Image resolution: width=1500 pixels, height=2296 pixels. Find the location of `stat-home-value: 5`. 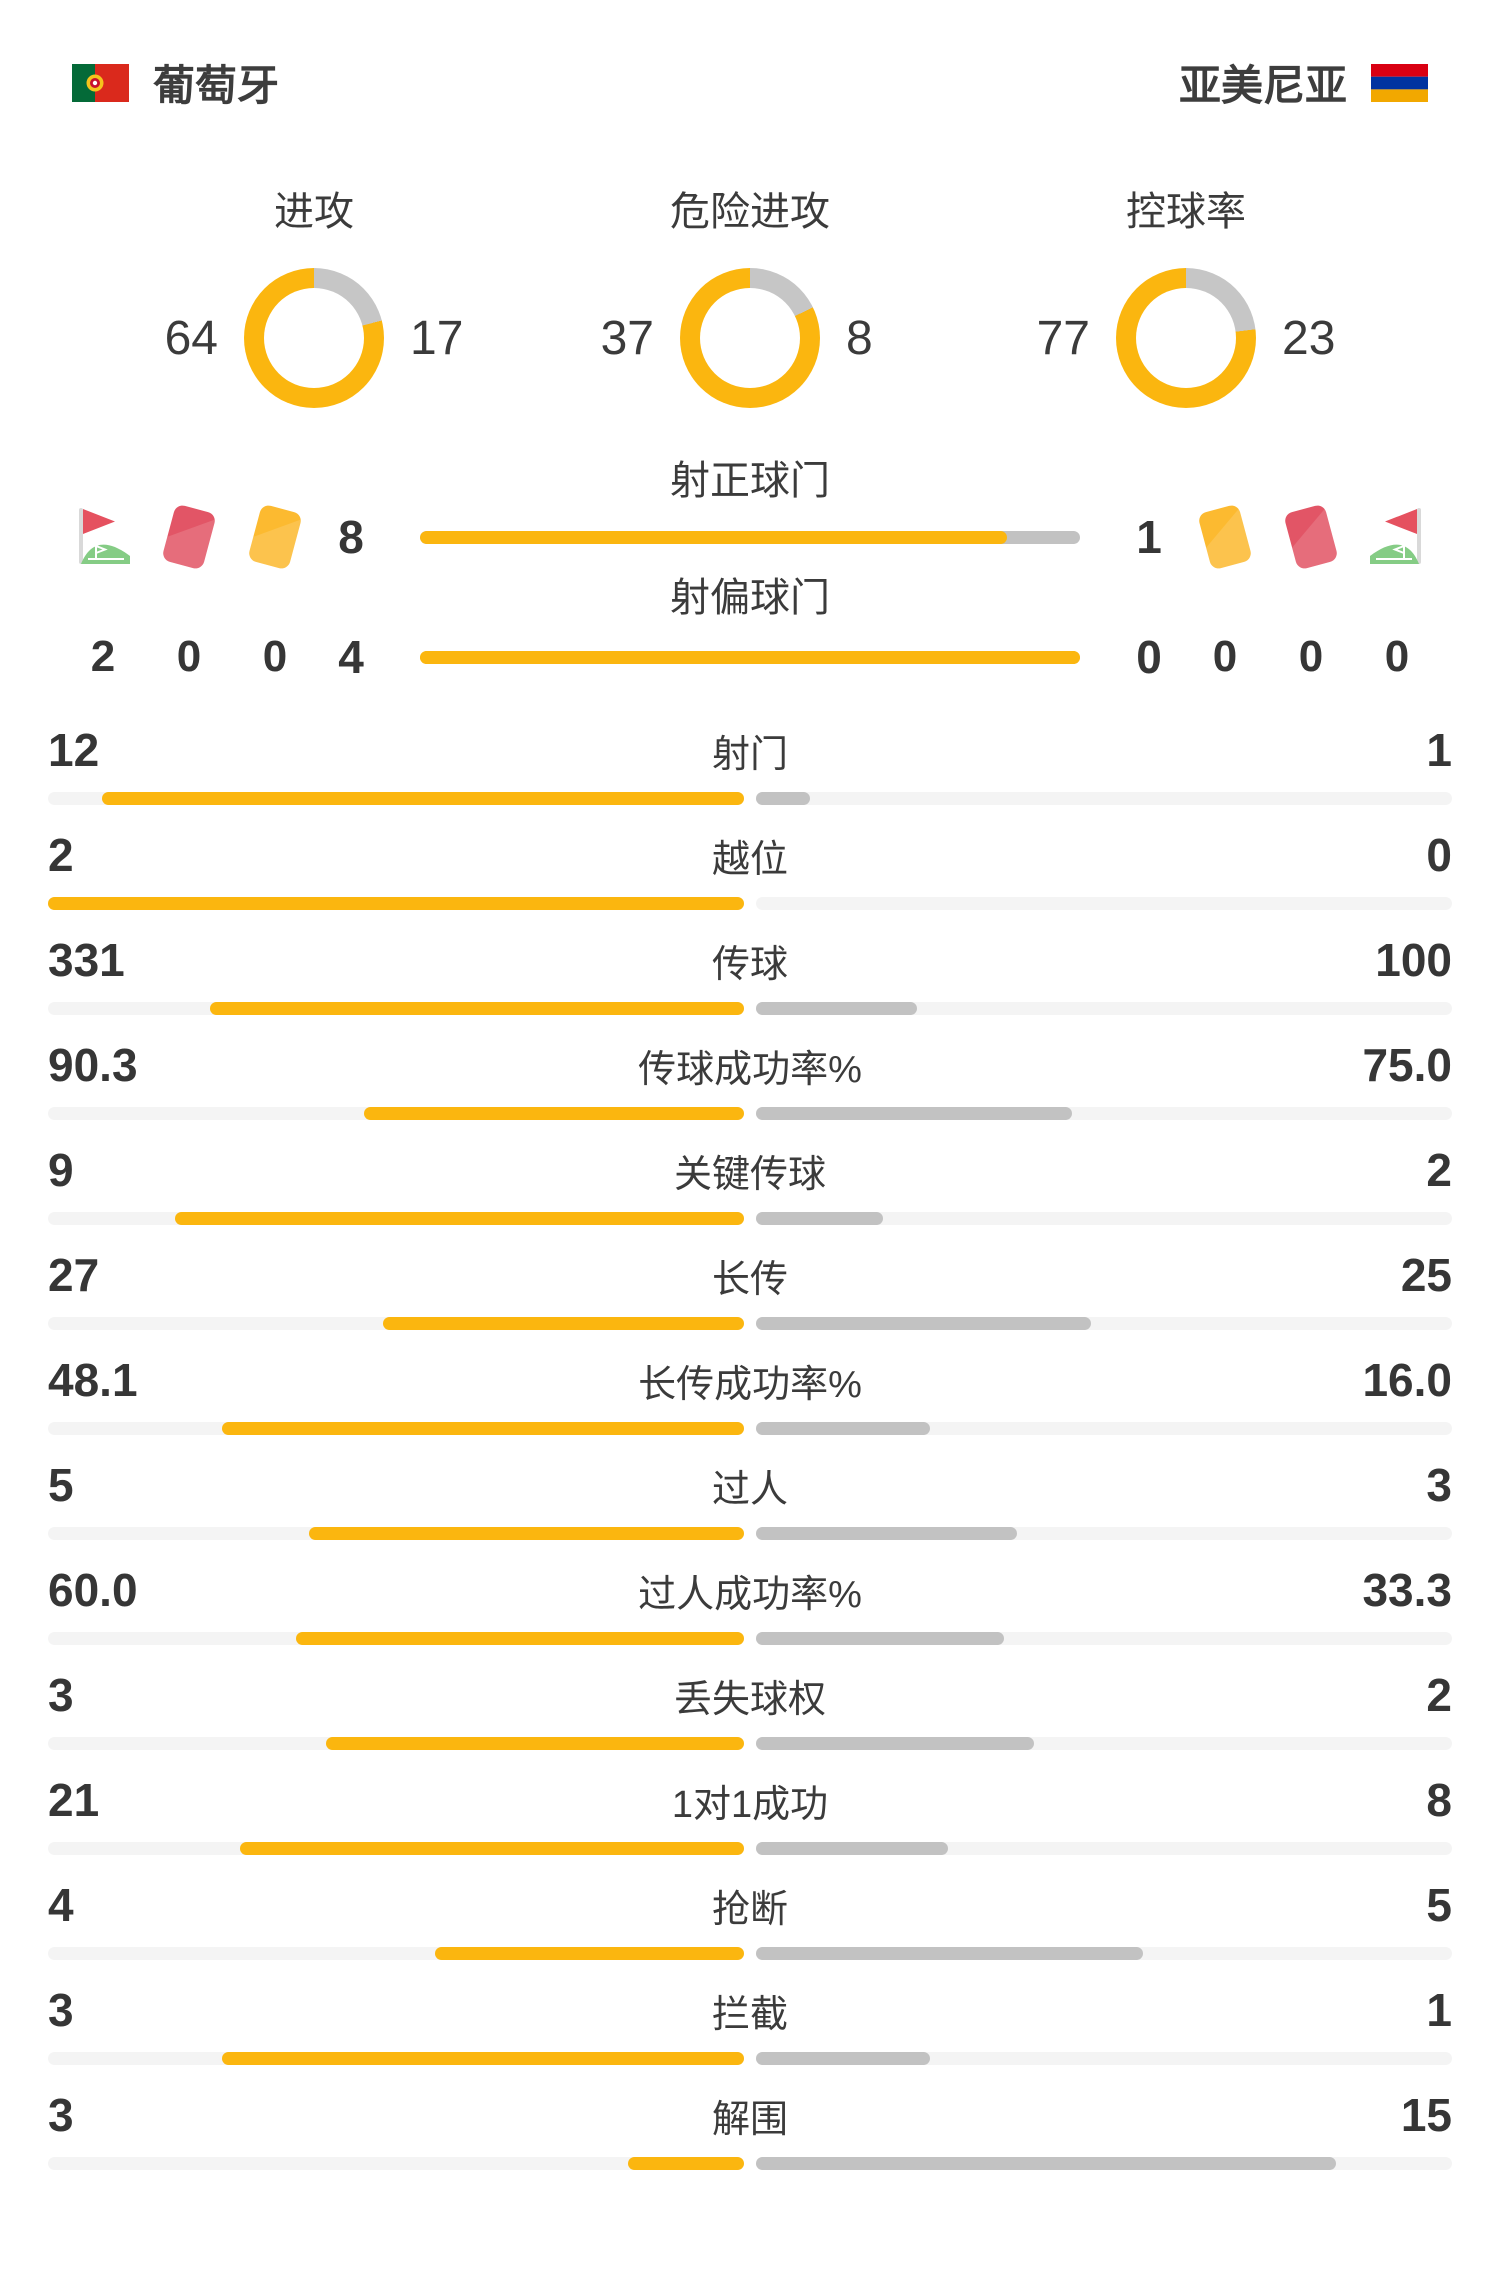

stat-home-value: 5 is located at coordinates (61, 1485).